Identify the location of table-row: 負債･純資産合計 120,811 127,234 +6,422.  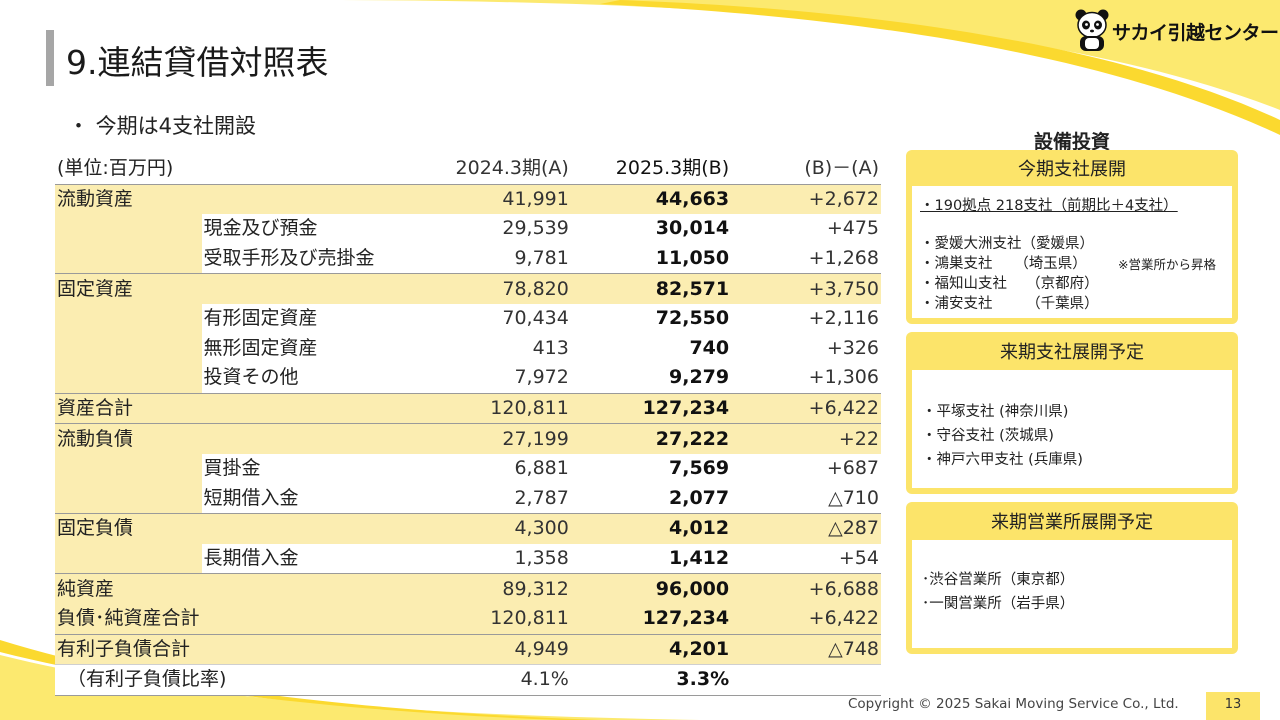
(468, 618).